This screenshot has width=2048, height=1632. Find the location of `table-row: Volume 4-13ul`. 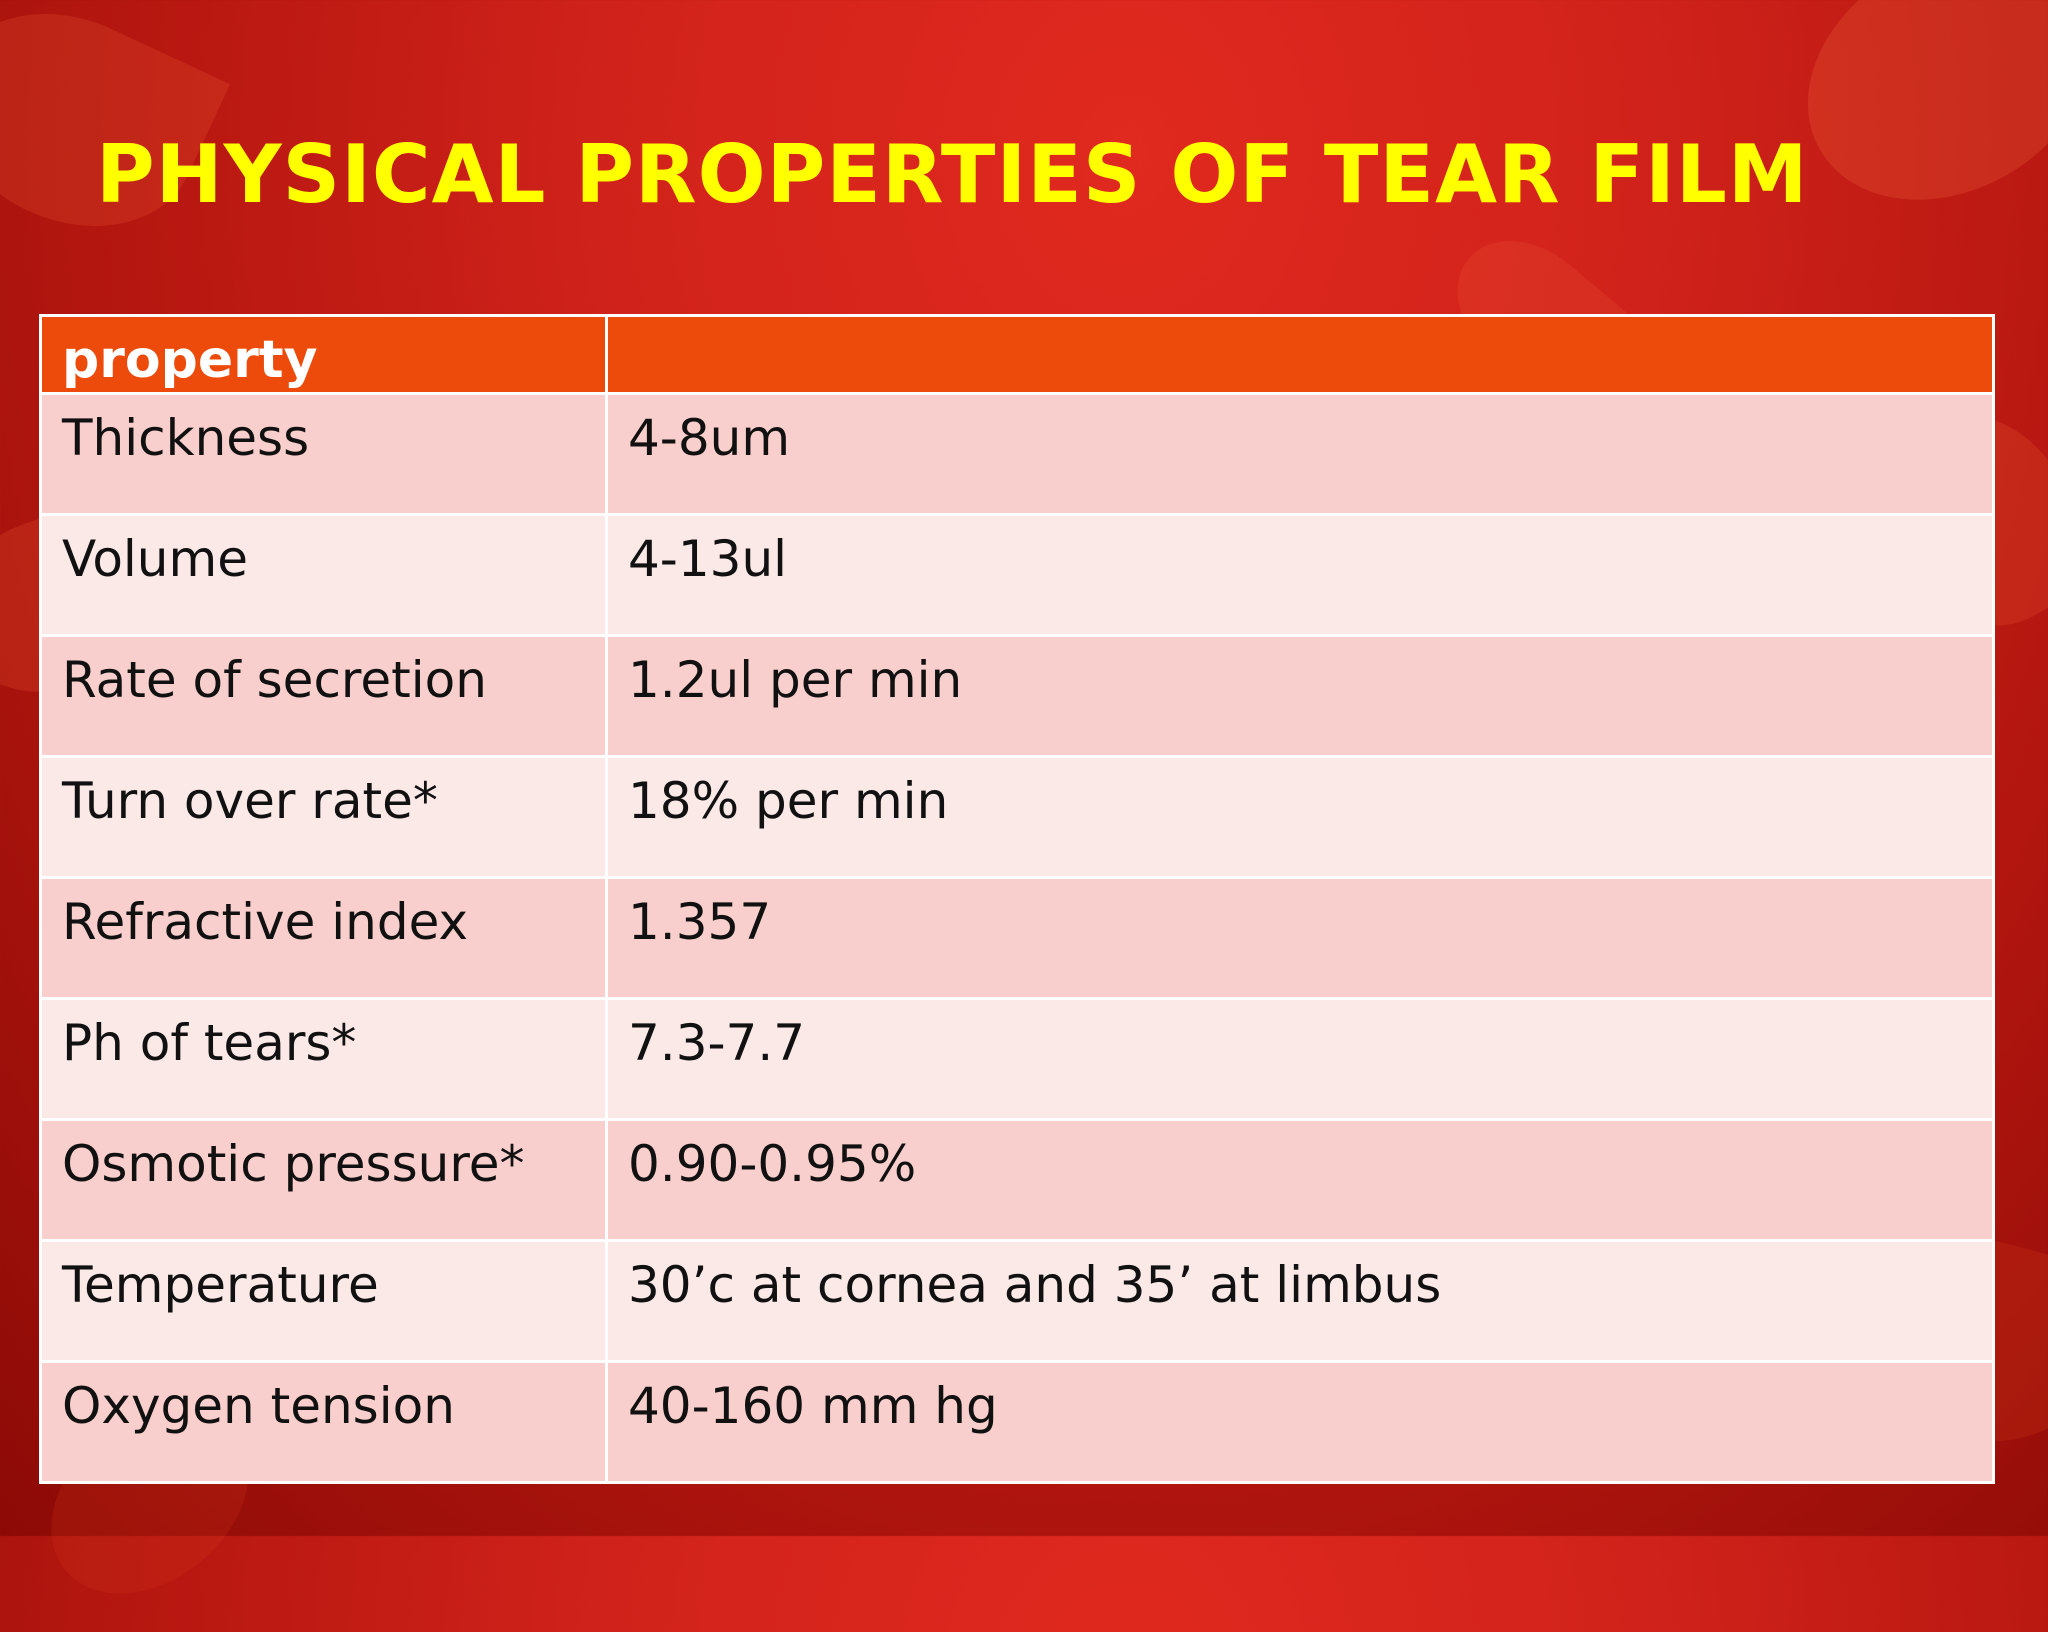

table-row: Volume 4-13ul is located at coordinates (1017, 575).